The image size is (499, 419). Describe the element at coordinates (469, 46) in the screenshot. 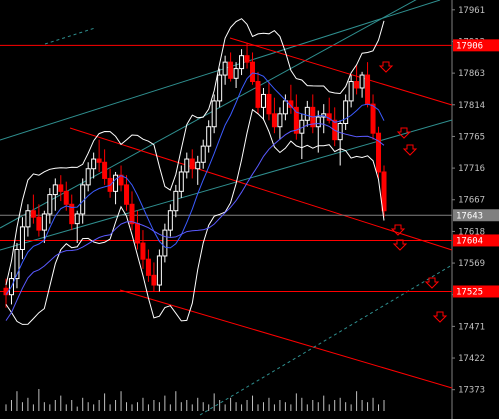

I see `price-badge-label: 17906` at that location.